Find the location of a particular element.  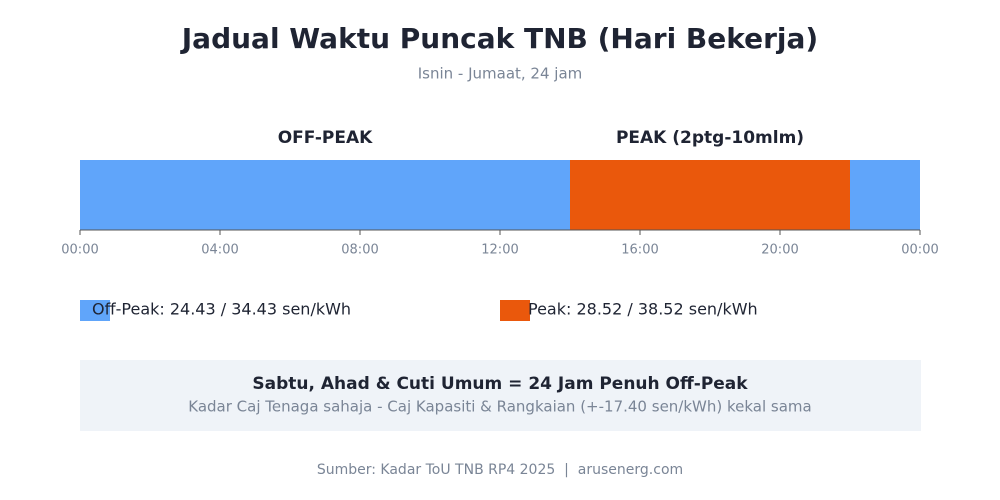

x-tick-label: 04:00 is located at coordinates (219, 250).